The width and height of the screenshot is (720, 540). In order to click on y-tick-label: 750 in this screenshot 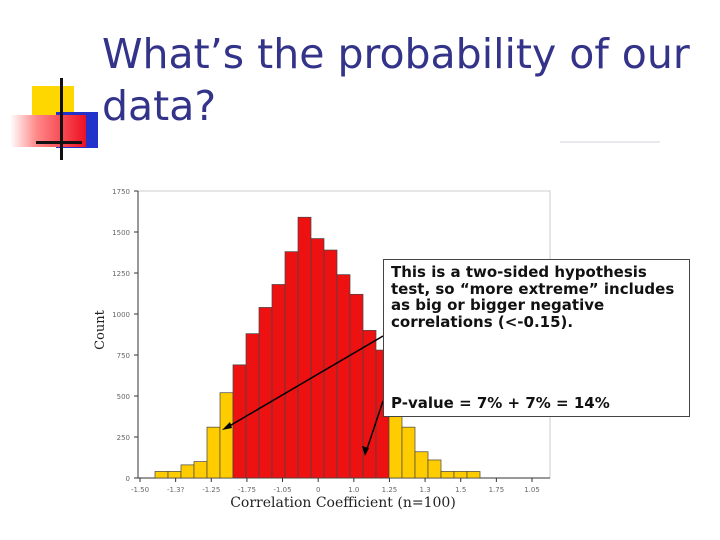, I will do `click(123, 356)`.